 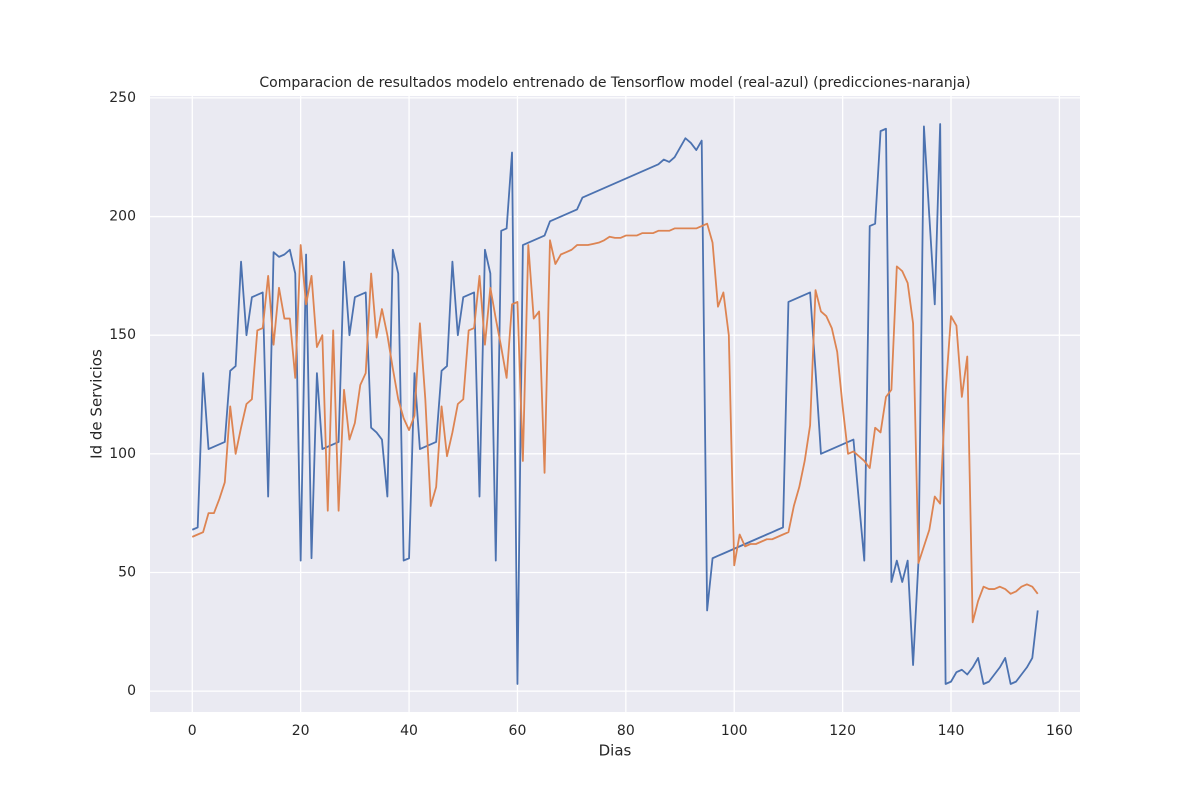 What do you see at coordinates (951, 731) in the screenshot?
I see `x-tick-label: 140` at bounding box center [951, 731].